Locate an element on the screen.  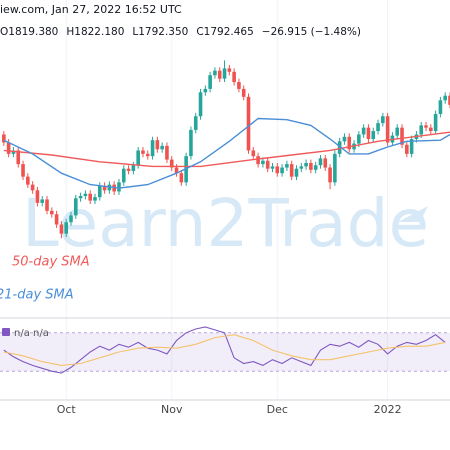
header: iew.com, Jan 27, 2022 16:52 UTC is located at coordinates (91, 9).